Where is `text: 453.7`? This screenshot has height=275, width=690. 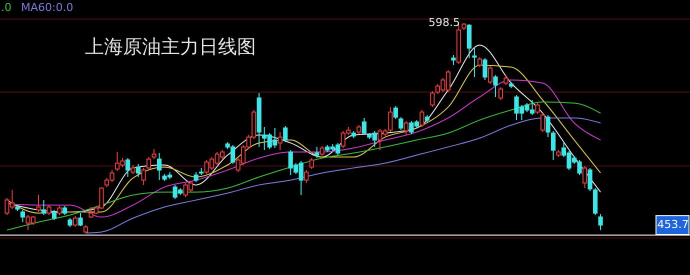 text: 453.7 is located at coordinates (673, 225).